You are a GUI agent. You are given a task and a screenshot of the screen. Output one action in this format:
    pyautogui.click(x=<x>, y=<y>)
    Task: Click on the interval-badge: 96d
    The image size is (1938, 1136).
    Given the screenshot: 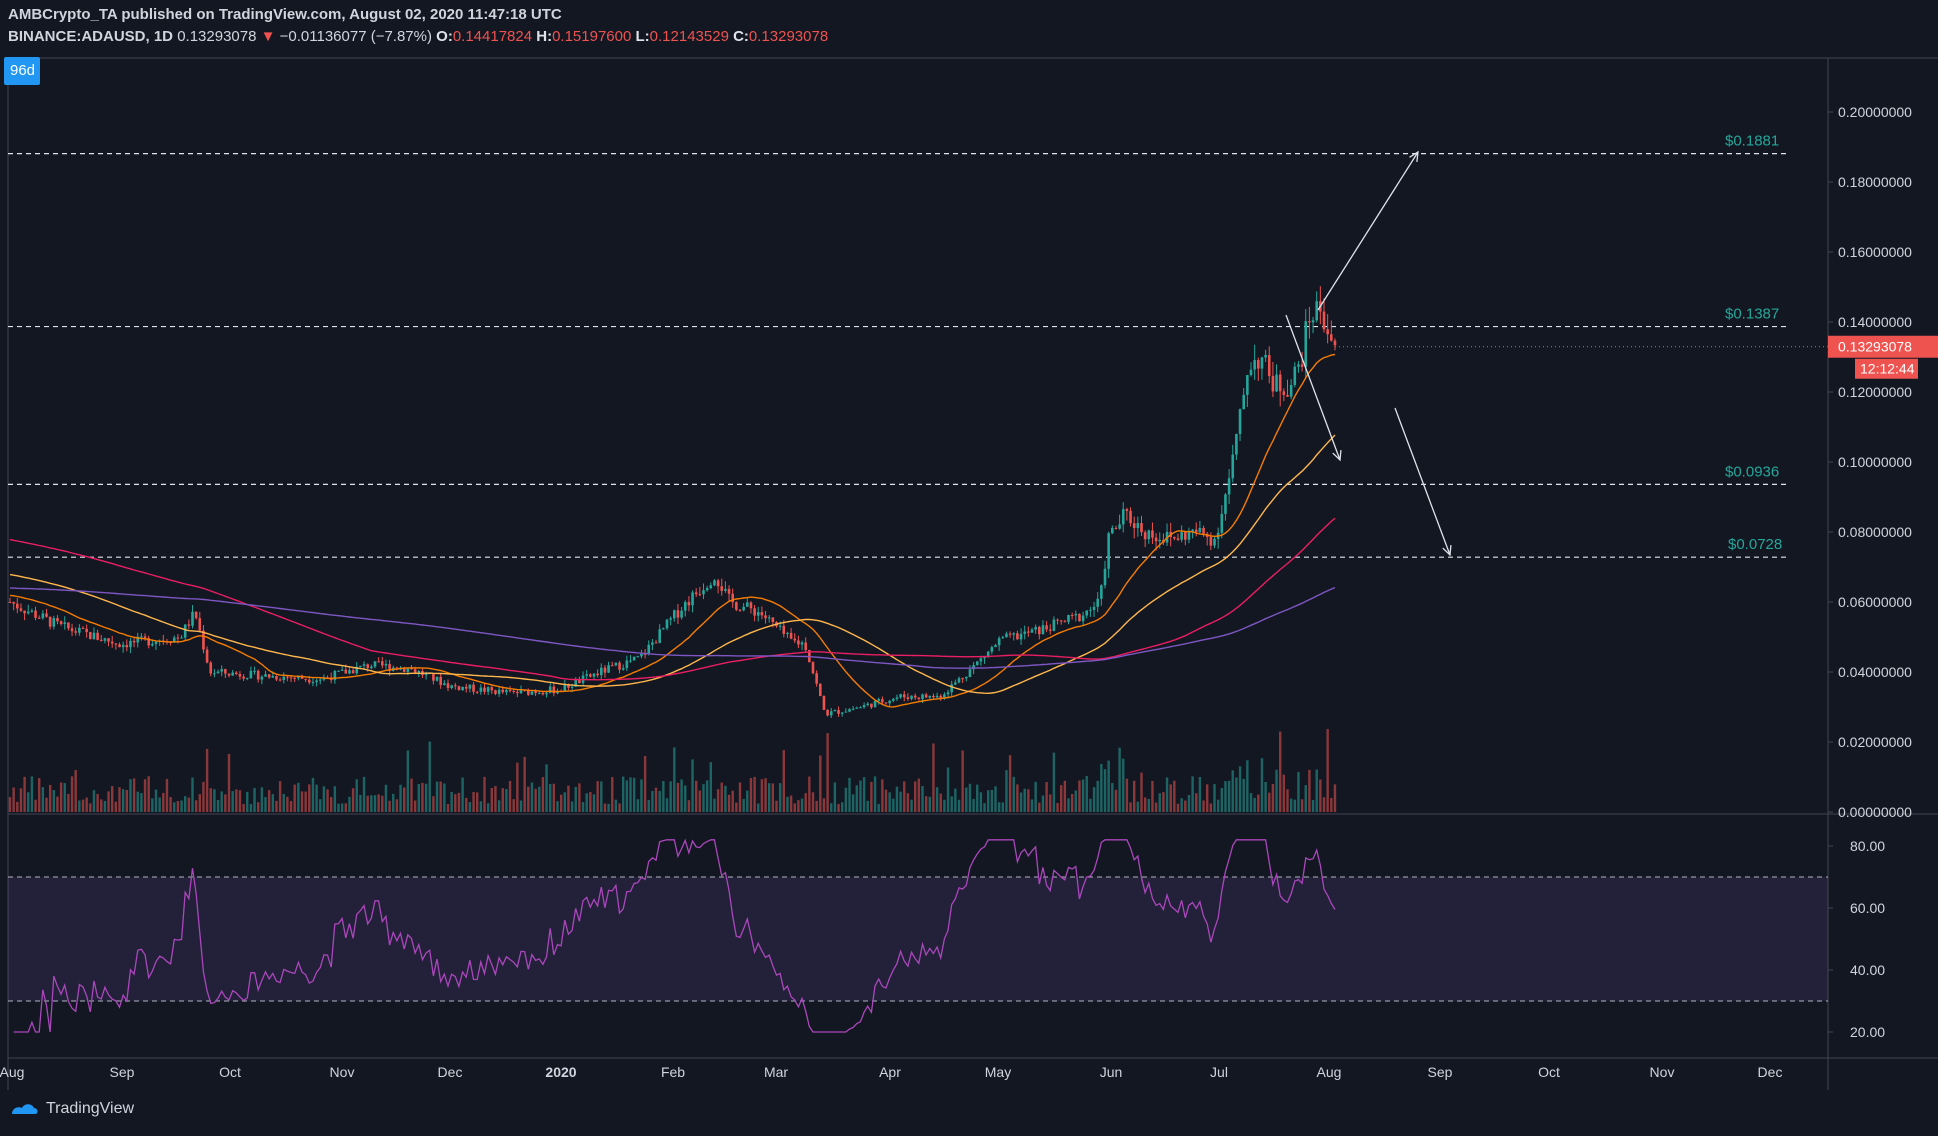 What is the action you would take?
    pyautogui.click(x=22, y=71)
    